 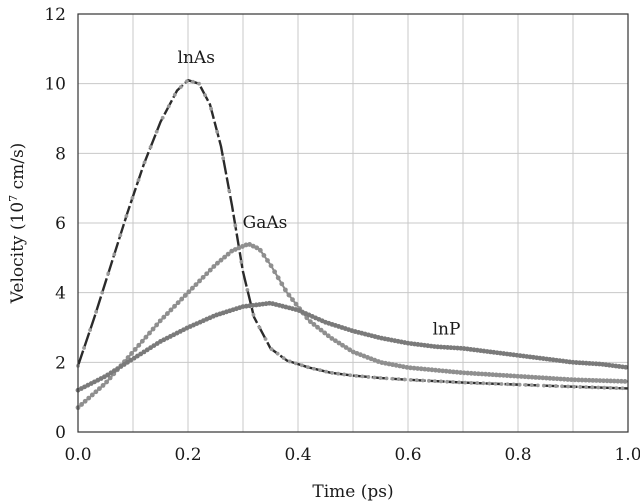 What do you see at coordinates (297, 455) in the screenshot?
I see `x-tick-label: 0.4` at bounding box center [297, 455].